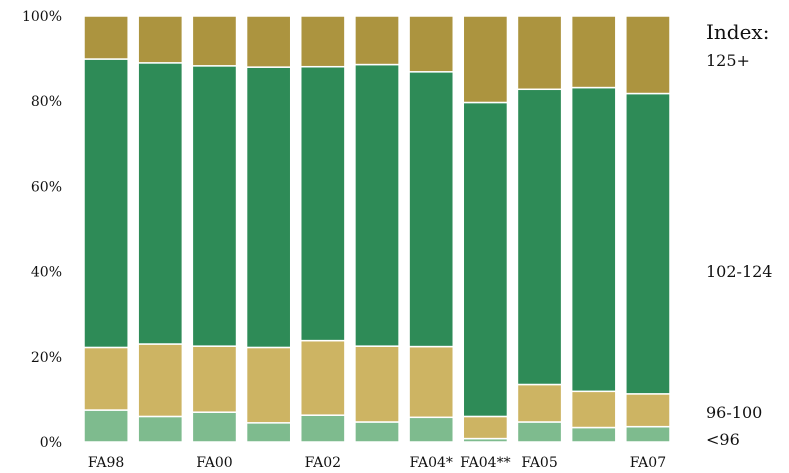 This screenshot has width=789, height=473. I want to click on x-tick-label: FA00, so click(214, 463).